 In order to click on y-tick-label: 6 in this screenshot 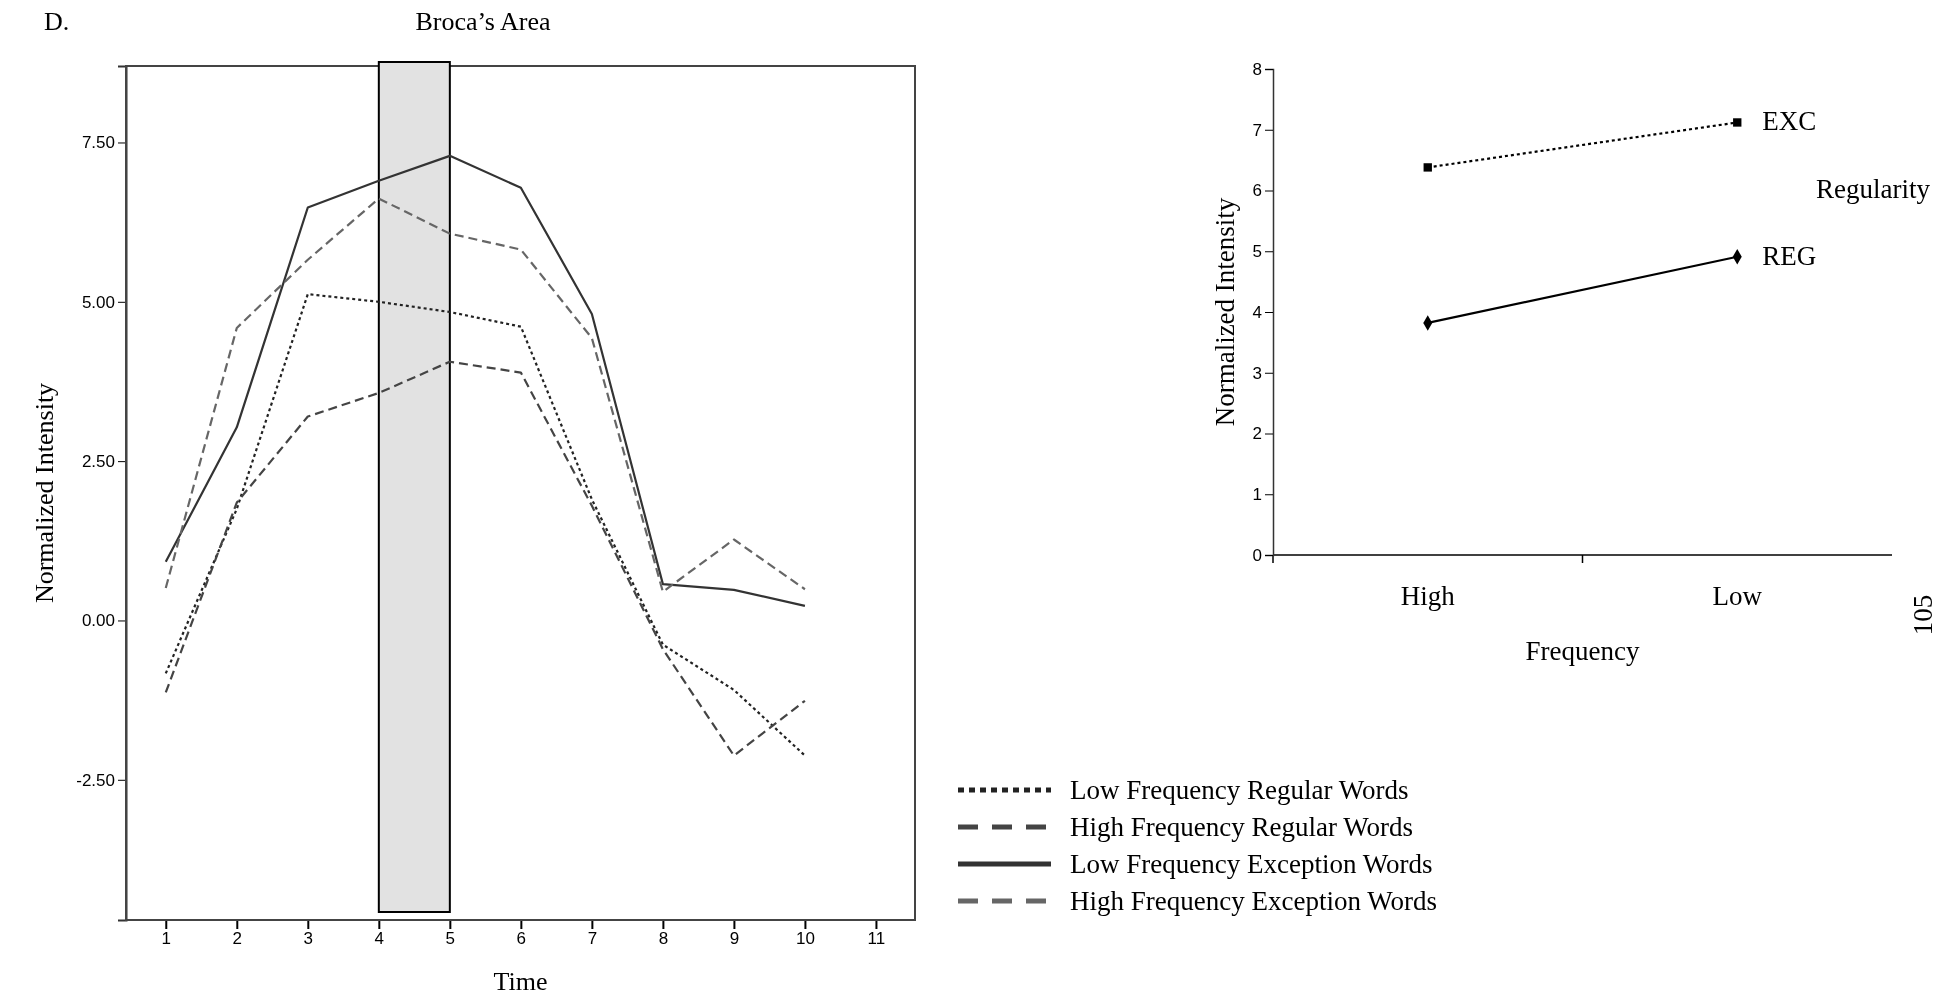, I will do `click(1257, 191)`.